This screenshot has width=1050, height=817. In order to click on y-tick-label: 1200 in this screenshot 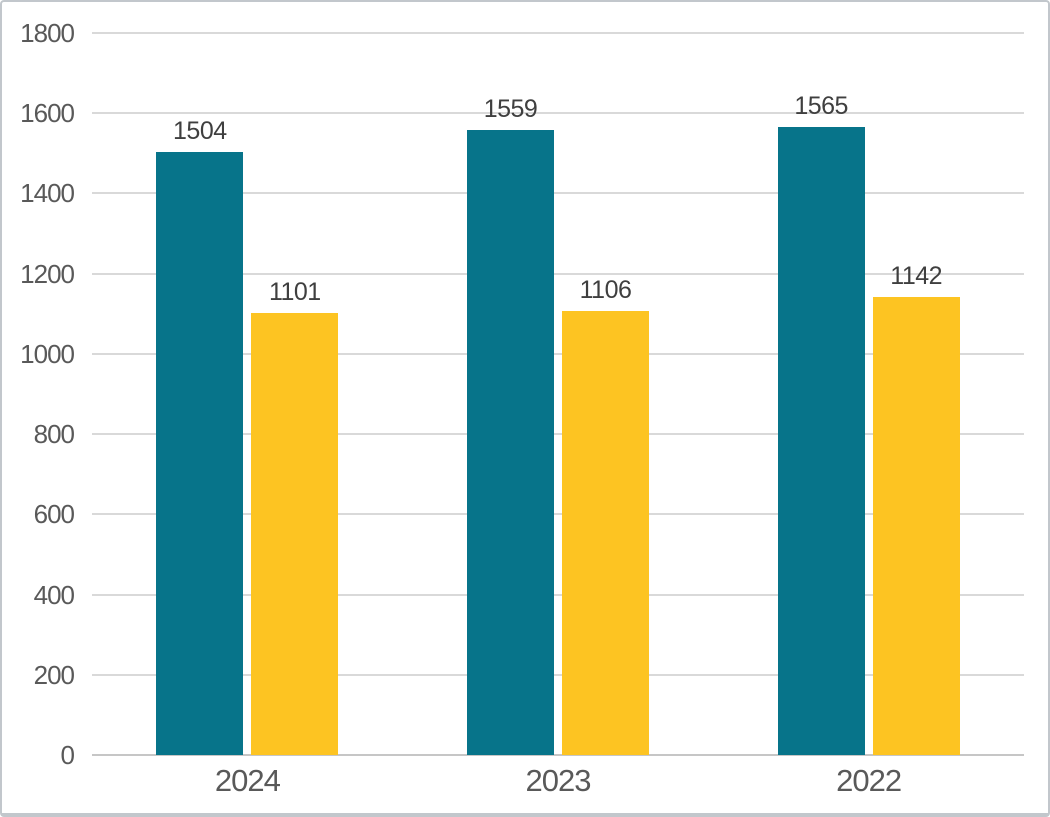, I will do `click(47, 273)`.